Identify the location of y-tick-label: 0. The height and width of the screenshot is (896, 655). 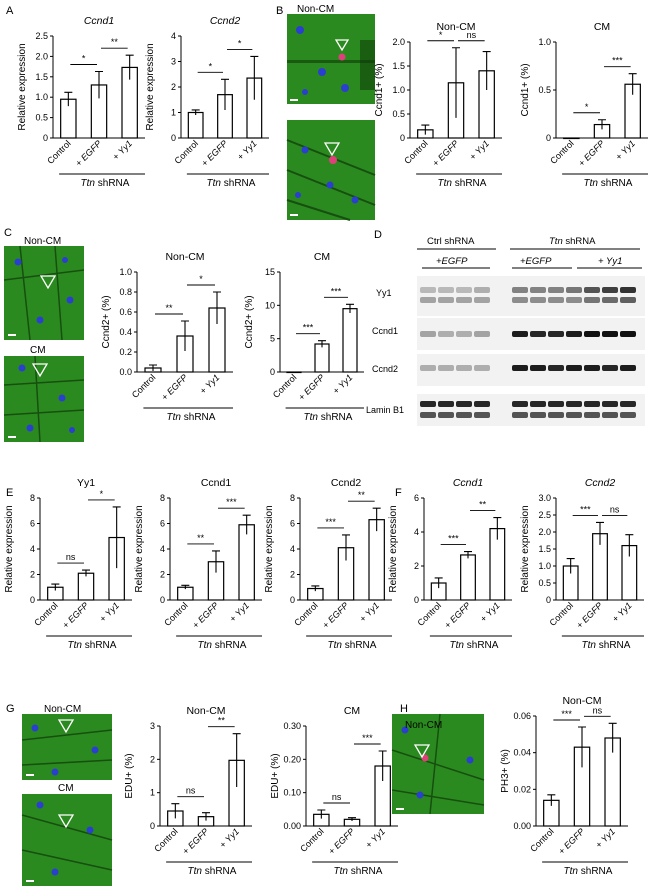
(416, 600).